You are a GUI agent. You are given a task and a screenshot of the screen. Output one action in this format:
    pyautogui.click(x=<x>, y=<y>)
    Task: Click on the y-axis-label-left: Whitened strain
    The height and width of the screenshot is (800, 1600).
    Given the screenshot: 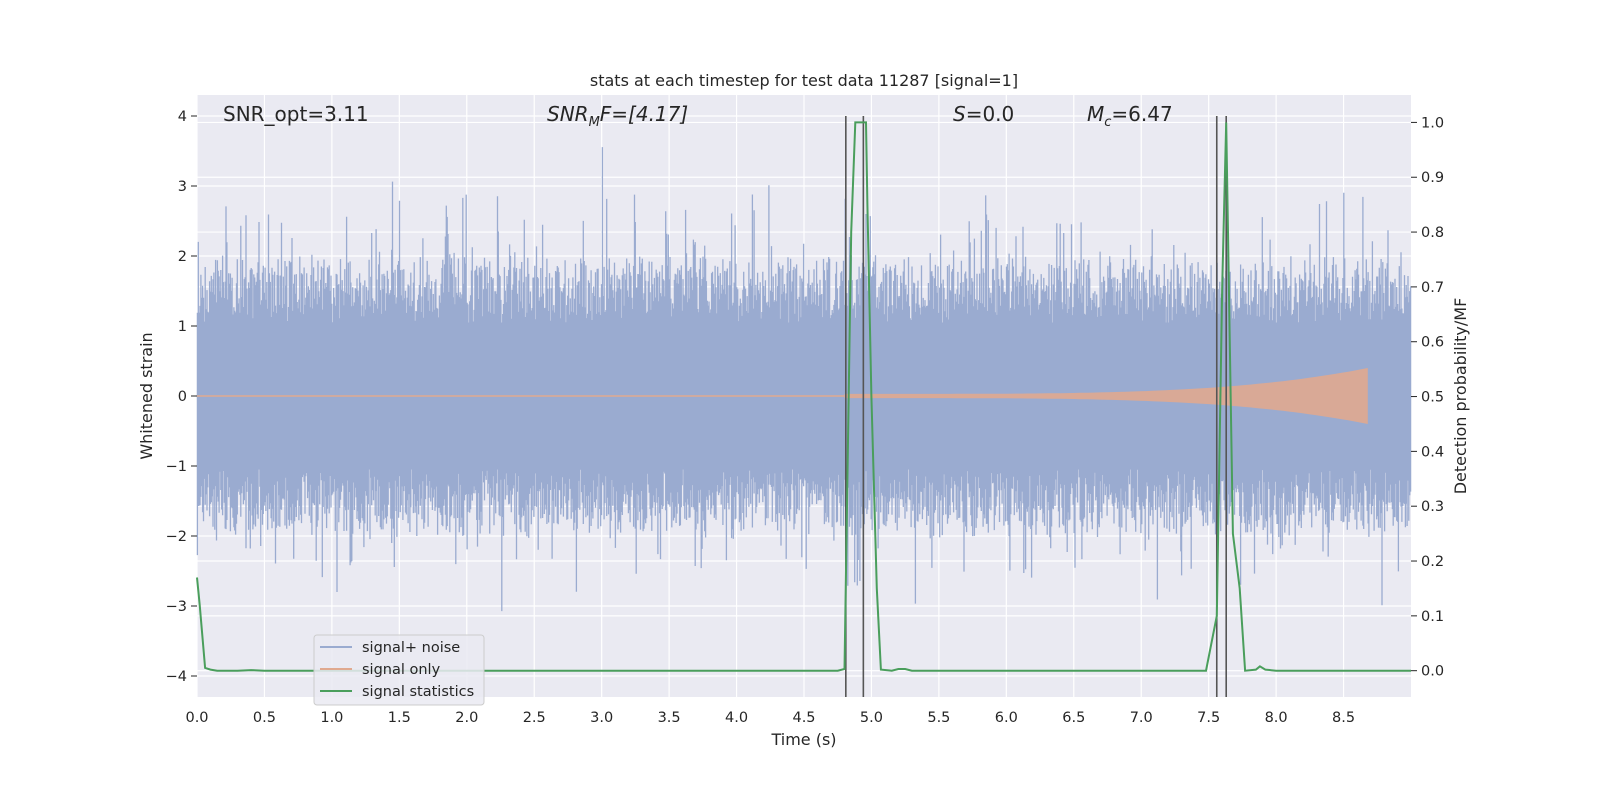 What is the action you would take?
    pyautogui.click(x=146, y=395)
    